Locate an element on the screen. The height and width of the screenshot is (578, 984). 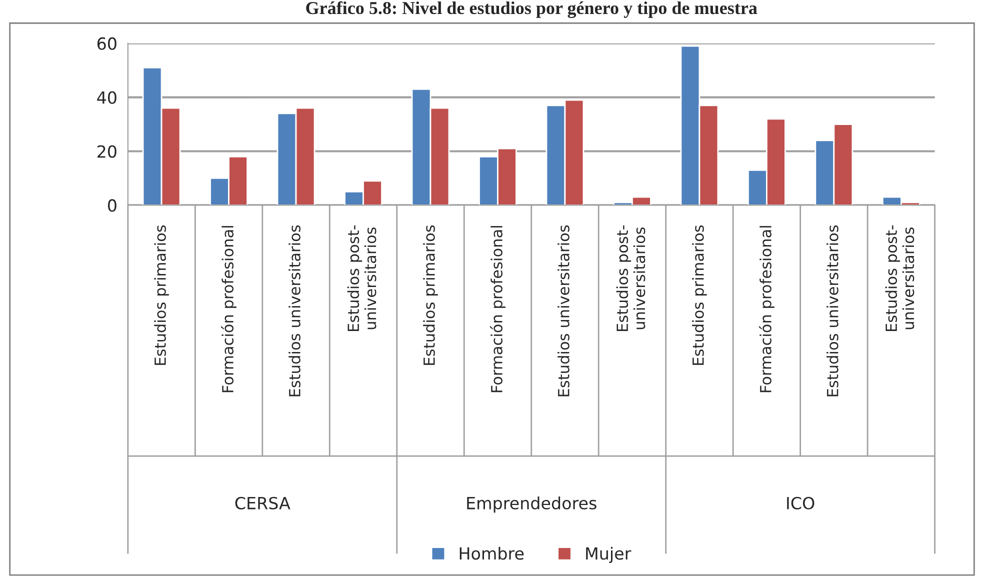
chart-title: Gráfico 5.8: Nivel de estudios por género y tipo de muestra is located at coordinates (532, 9).